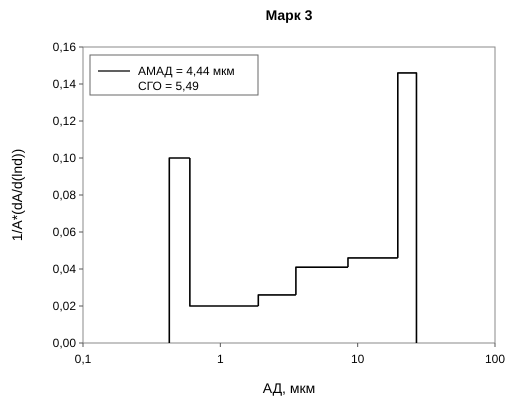 The height and width of the screenshot is (405, 511). I want to click on x-tick-label: 100, so click(495, 359).